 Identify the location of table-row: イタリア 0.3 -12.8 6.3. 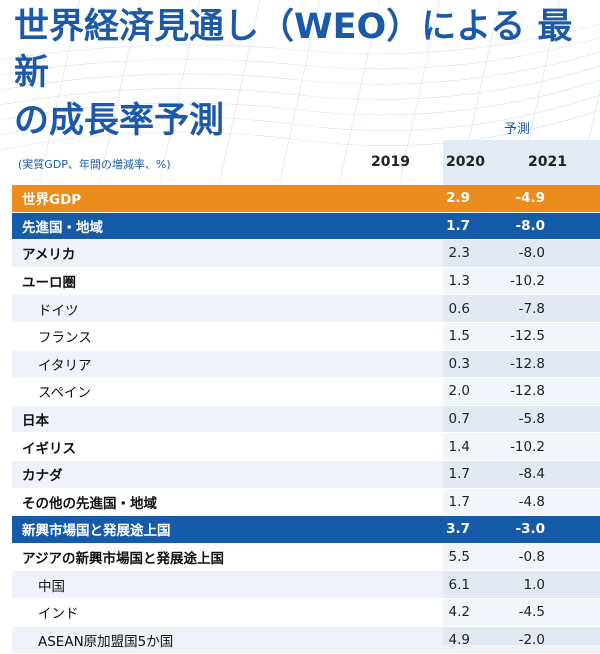
(306, 365).